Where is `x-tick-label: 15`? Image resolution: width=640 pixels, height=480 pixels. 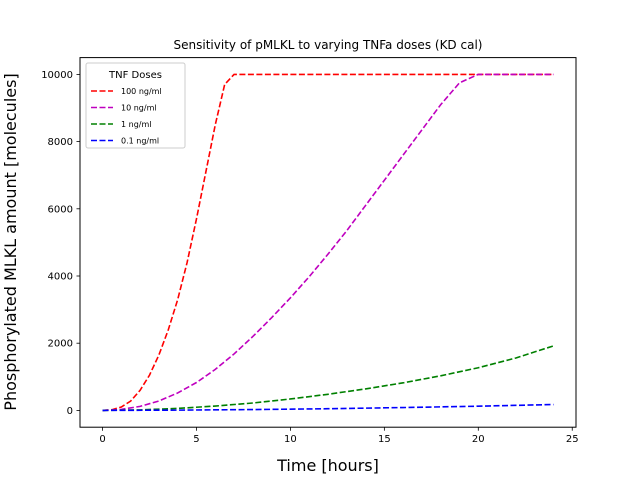
x-tick-label: 15 is located at coordinates (384, 439).